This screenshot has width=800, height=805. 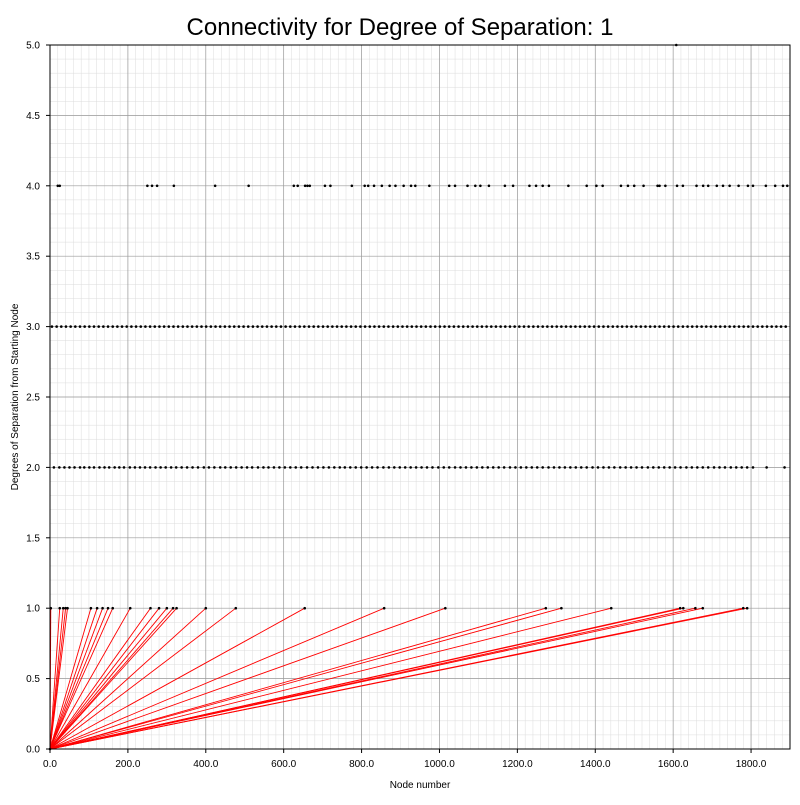 What do you see at coordinates (15, 396) in the screenshot?
I see `y-axis-title: Degrees of Separation from Starting Node` at bounding box center [15, 396].